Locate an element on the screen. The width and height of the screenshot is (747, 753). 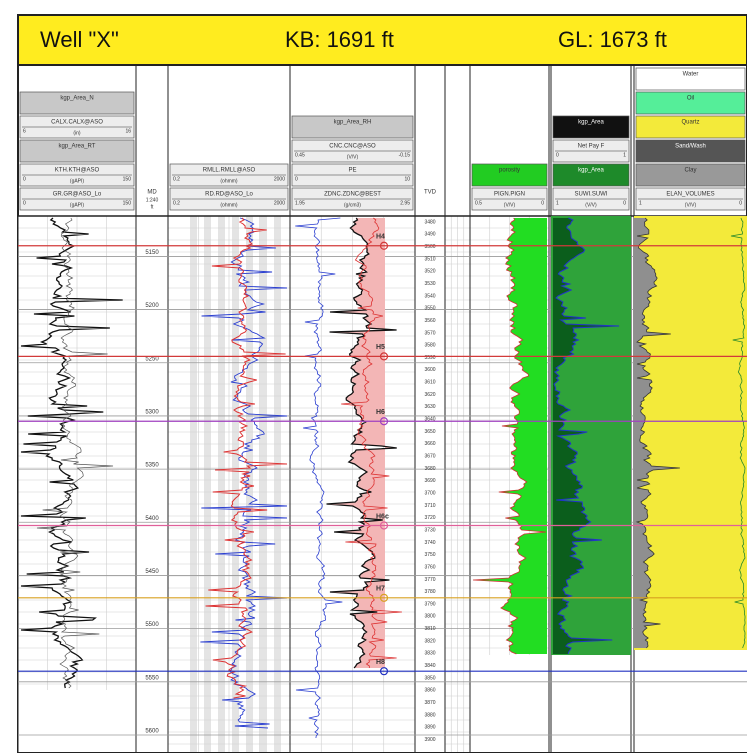
tvd-label-value: 3640 is located at coordinates (429, 420).